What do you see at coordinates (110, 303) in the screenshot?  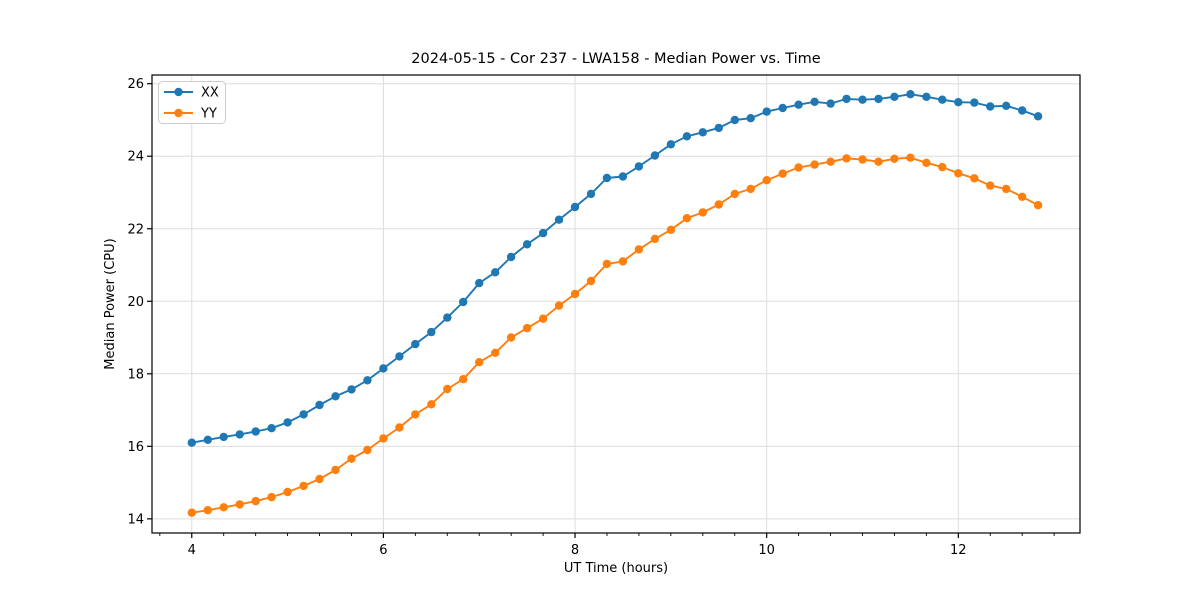 I see `y-axis-label: Median Power (CPU)` at bounding box center [110, 303].